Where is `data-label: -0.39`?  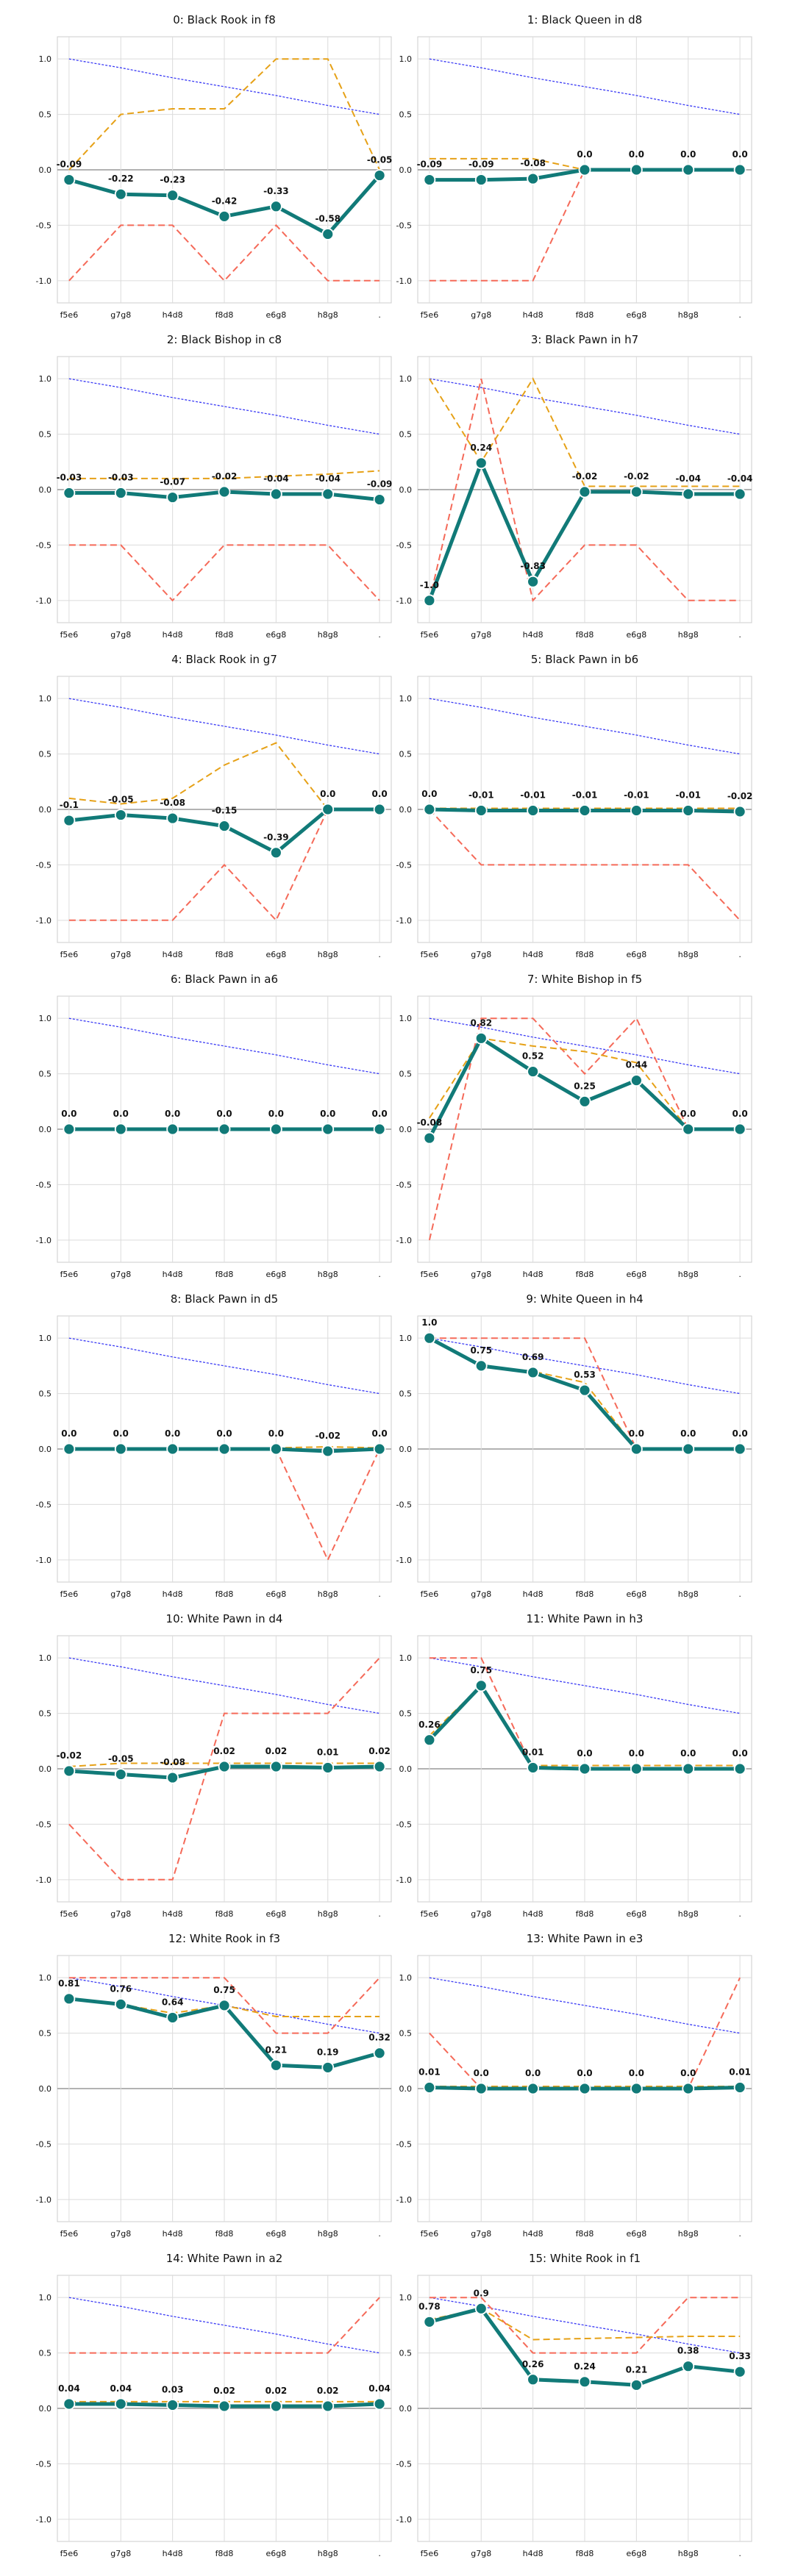 data-label: -0.39 is located at coordinates (276, 837).